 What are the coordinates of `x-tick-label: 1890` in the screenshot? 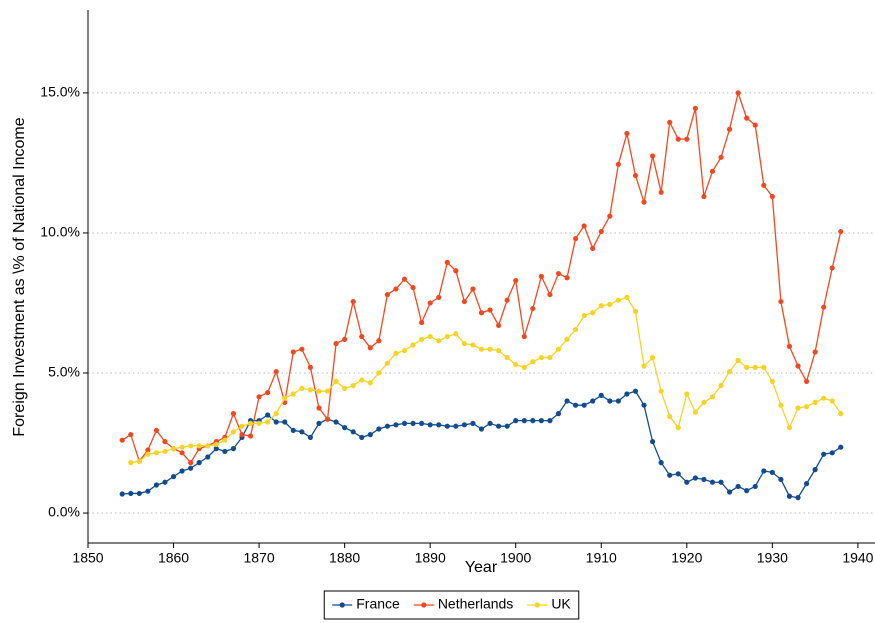 It's located at (430, 558).